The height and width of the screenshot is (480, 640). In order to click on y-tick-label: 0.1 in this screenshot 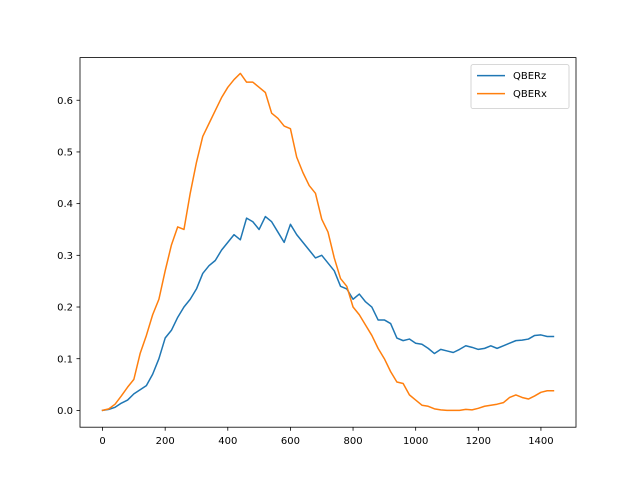, I will do `click(65, 359)`.